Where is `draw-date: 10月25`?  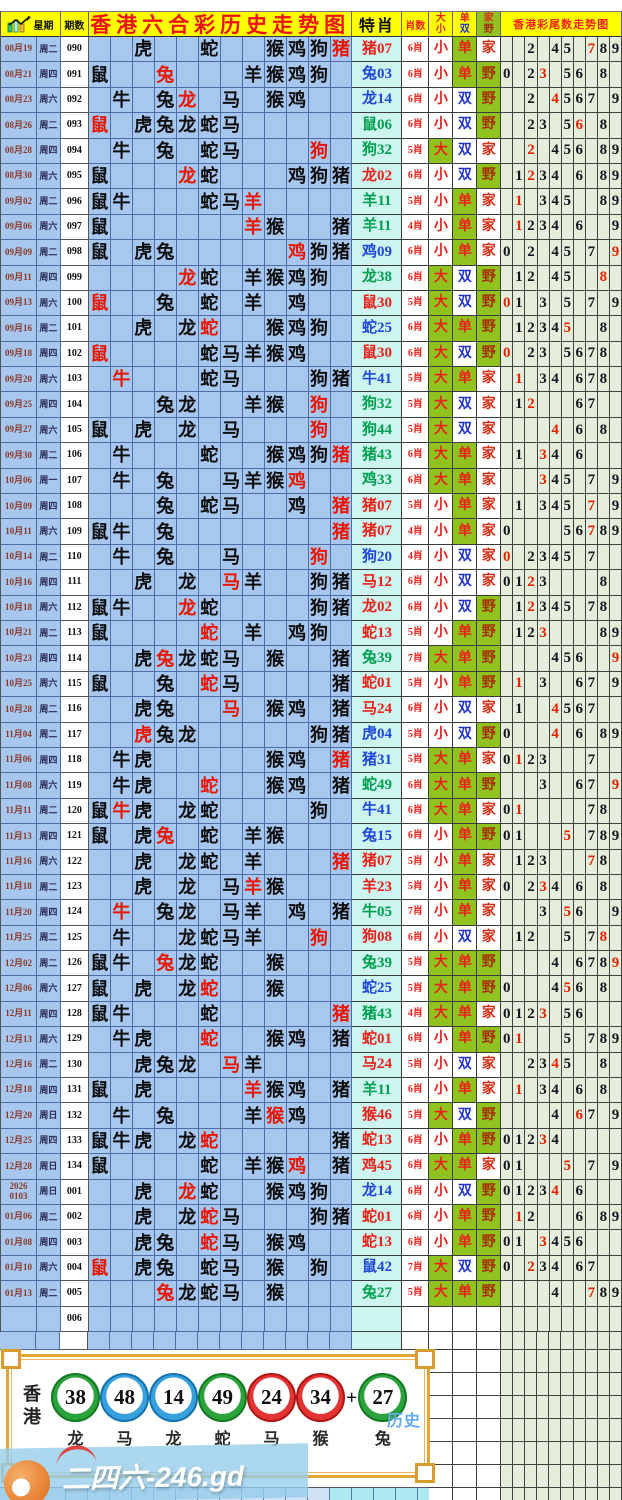 draw-date: 10月25 is located at coordinates (18, 683).